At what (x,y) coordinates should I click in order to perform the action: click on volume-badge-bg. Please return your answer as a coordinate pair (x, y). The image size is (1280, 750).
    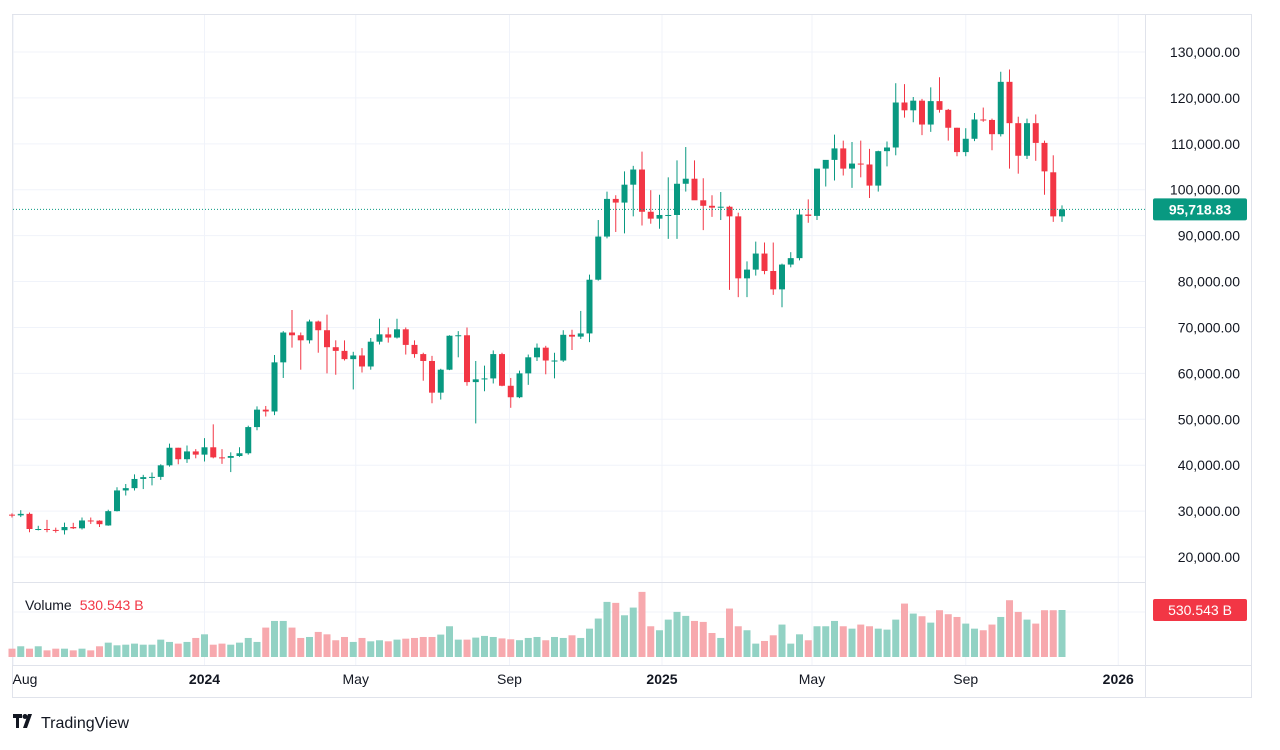
    Looking at the image, I should click on (1200, 610).